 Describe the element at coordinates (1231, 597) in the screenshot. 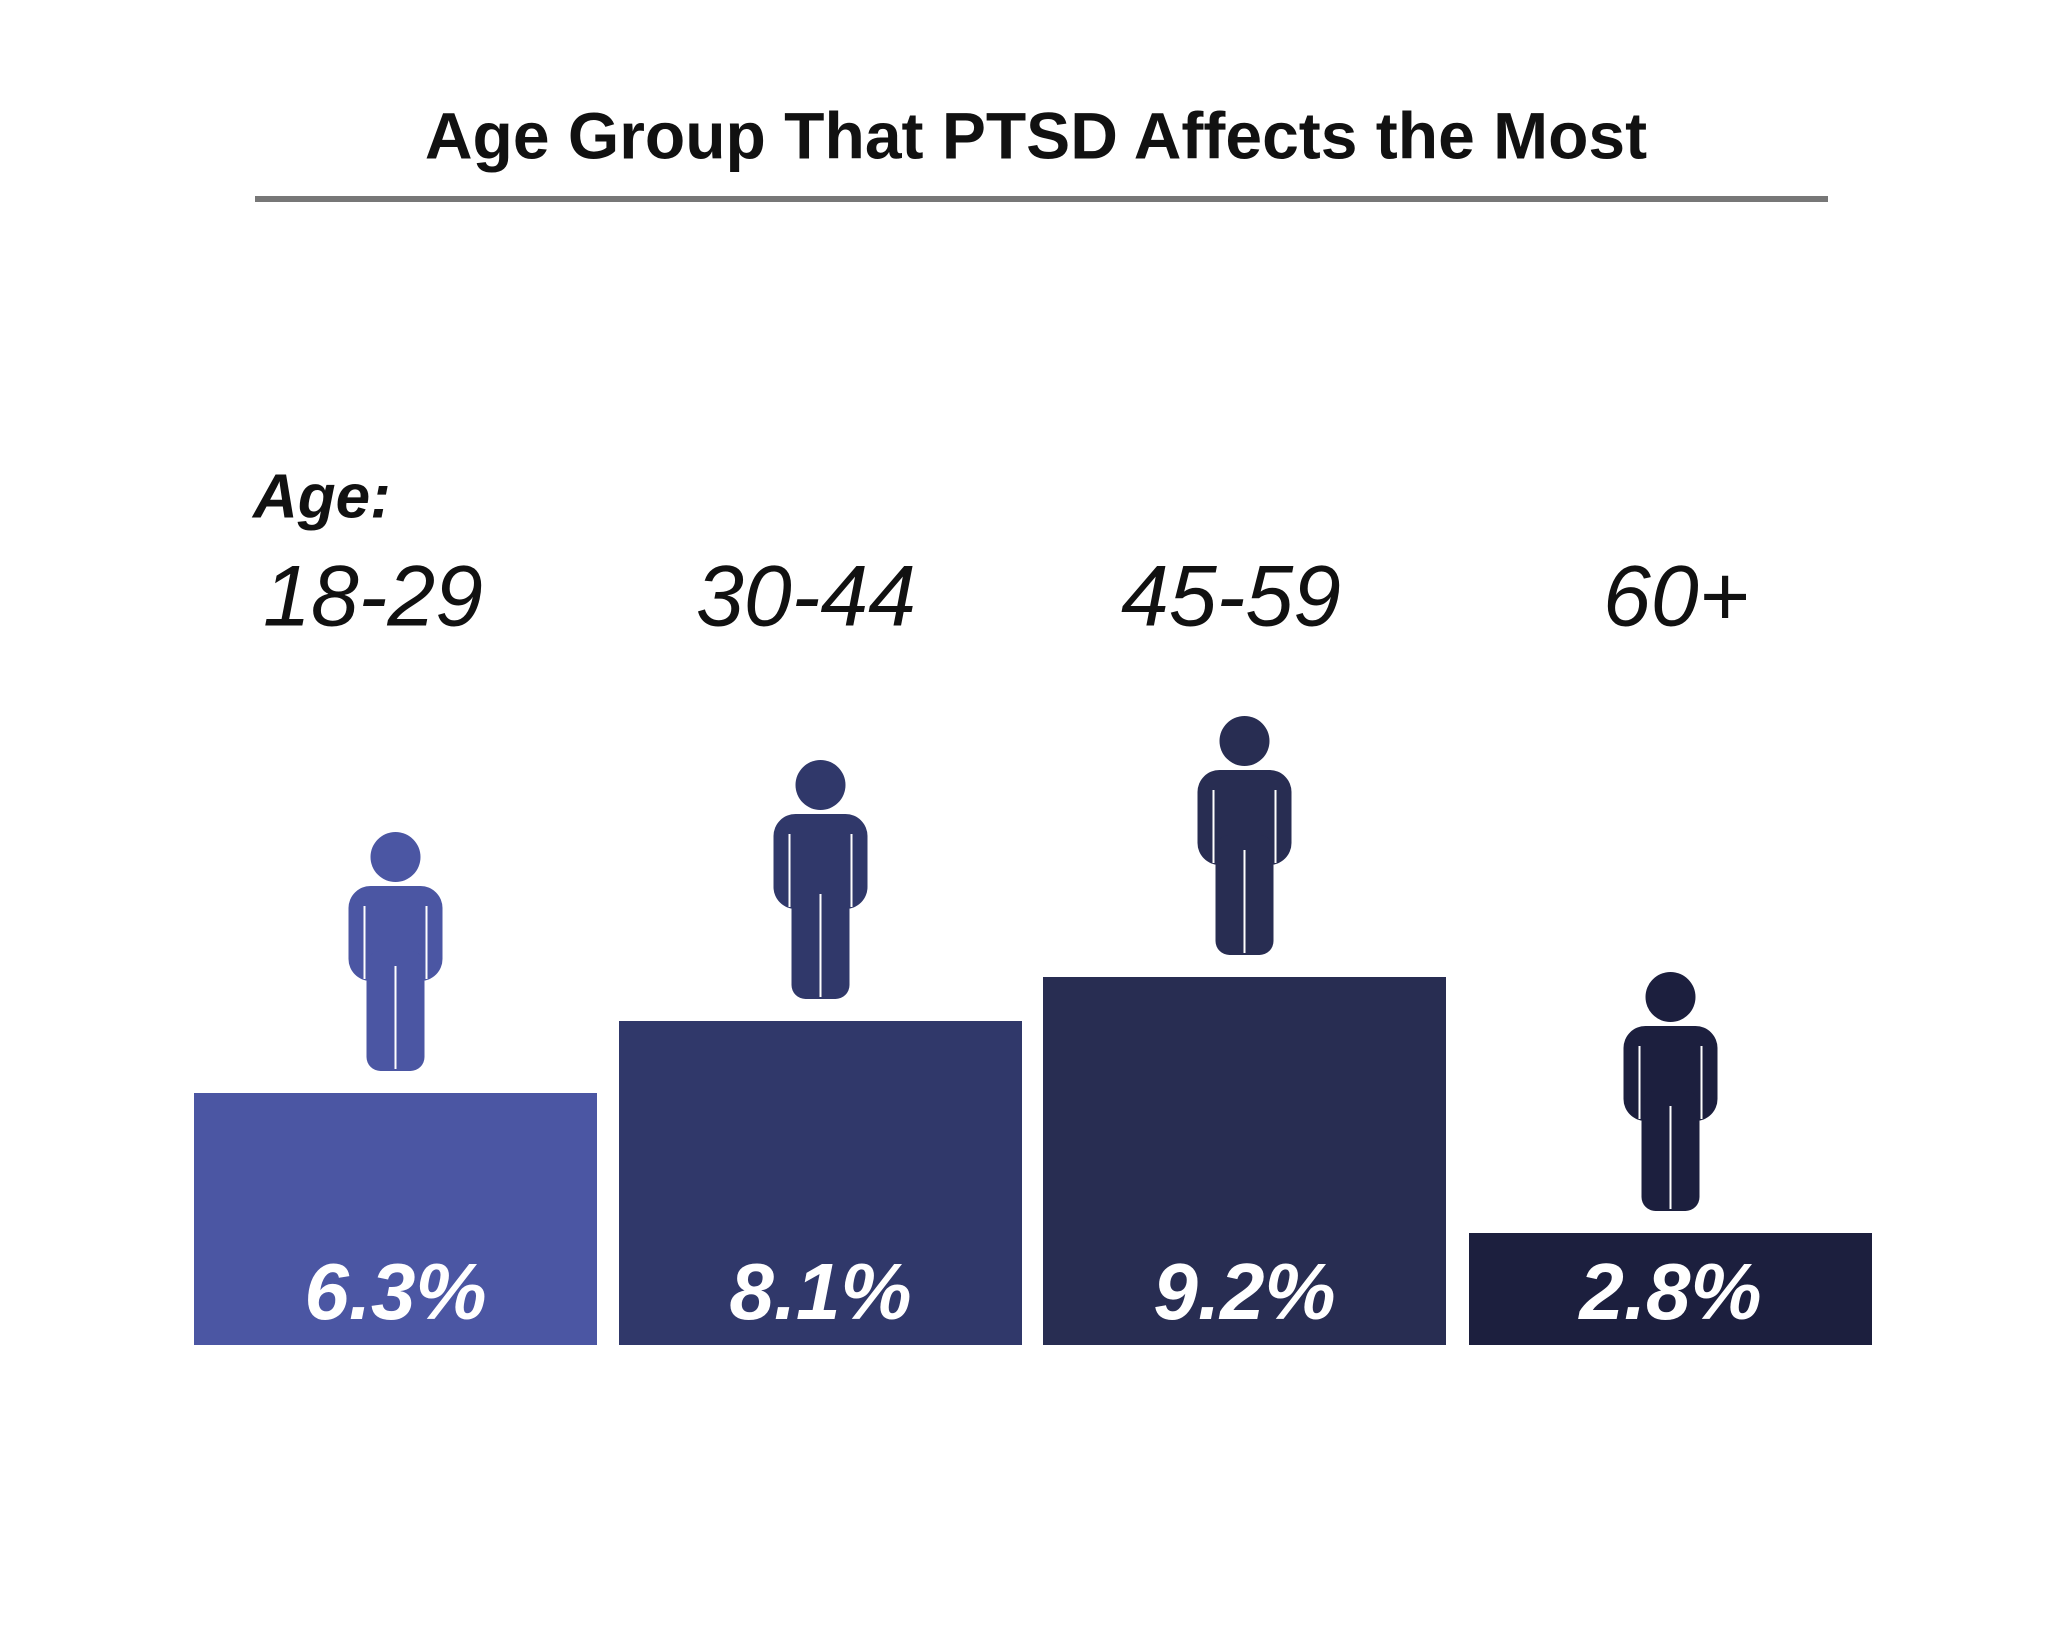

I see `x-tick-label: 45-59` at that location.